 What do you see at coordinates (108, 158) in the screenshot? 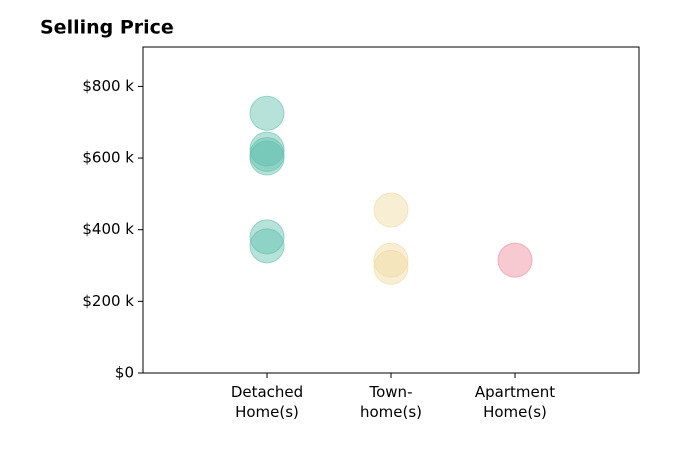
I see `y-tick-label: $600 k` at bounding box center [108, 158].